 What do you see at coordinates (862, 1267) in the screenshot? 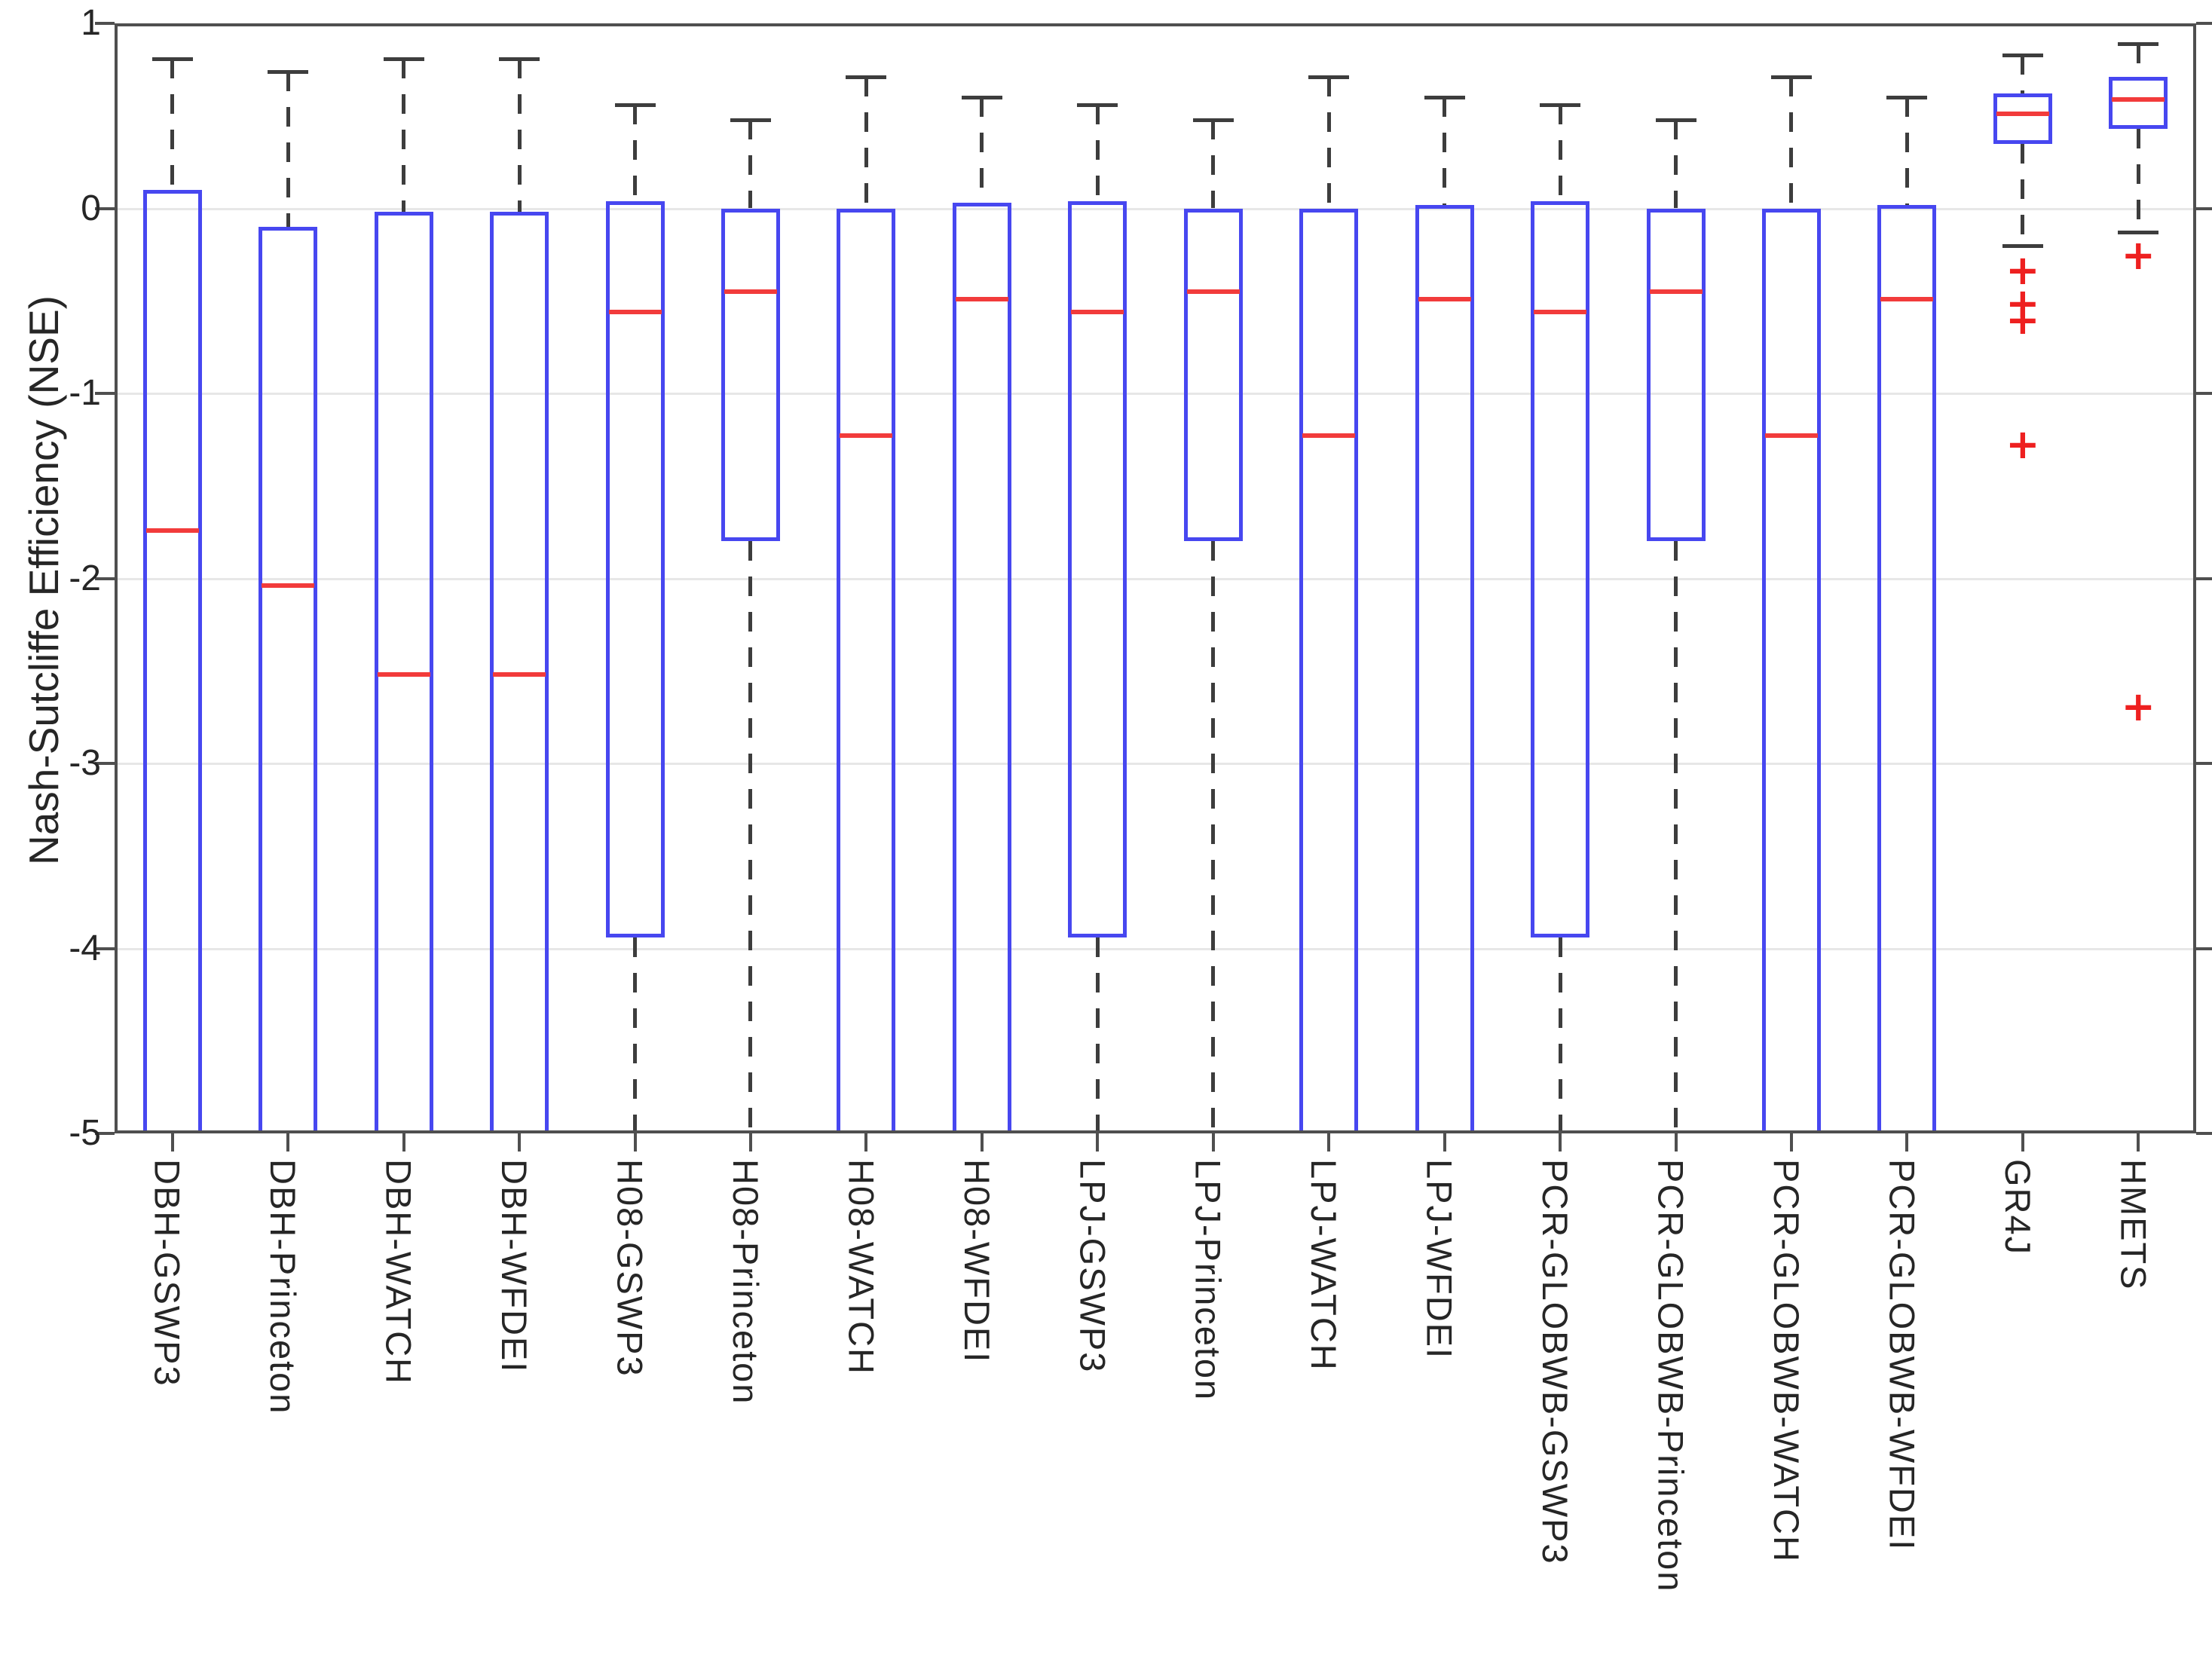
I see `x-tick-label-H08-WATCH: H08-WATCH` at bounding box center [862, 1267].